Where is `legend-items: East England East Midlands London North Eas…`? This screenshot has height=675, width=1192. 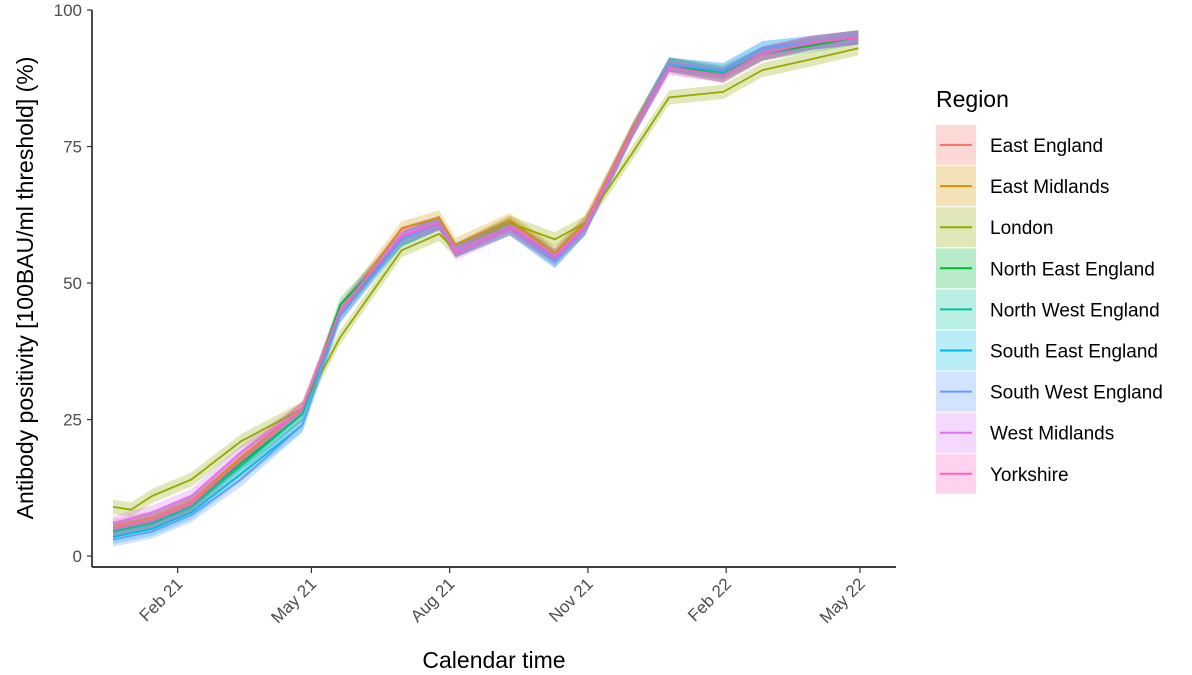
legend-items: East England East Midlands London North Eas… is located at coordinates (1049, 309).